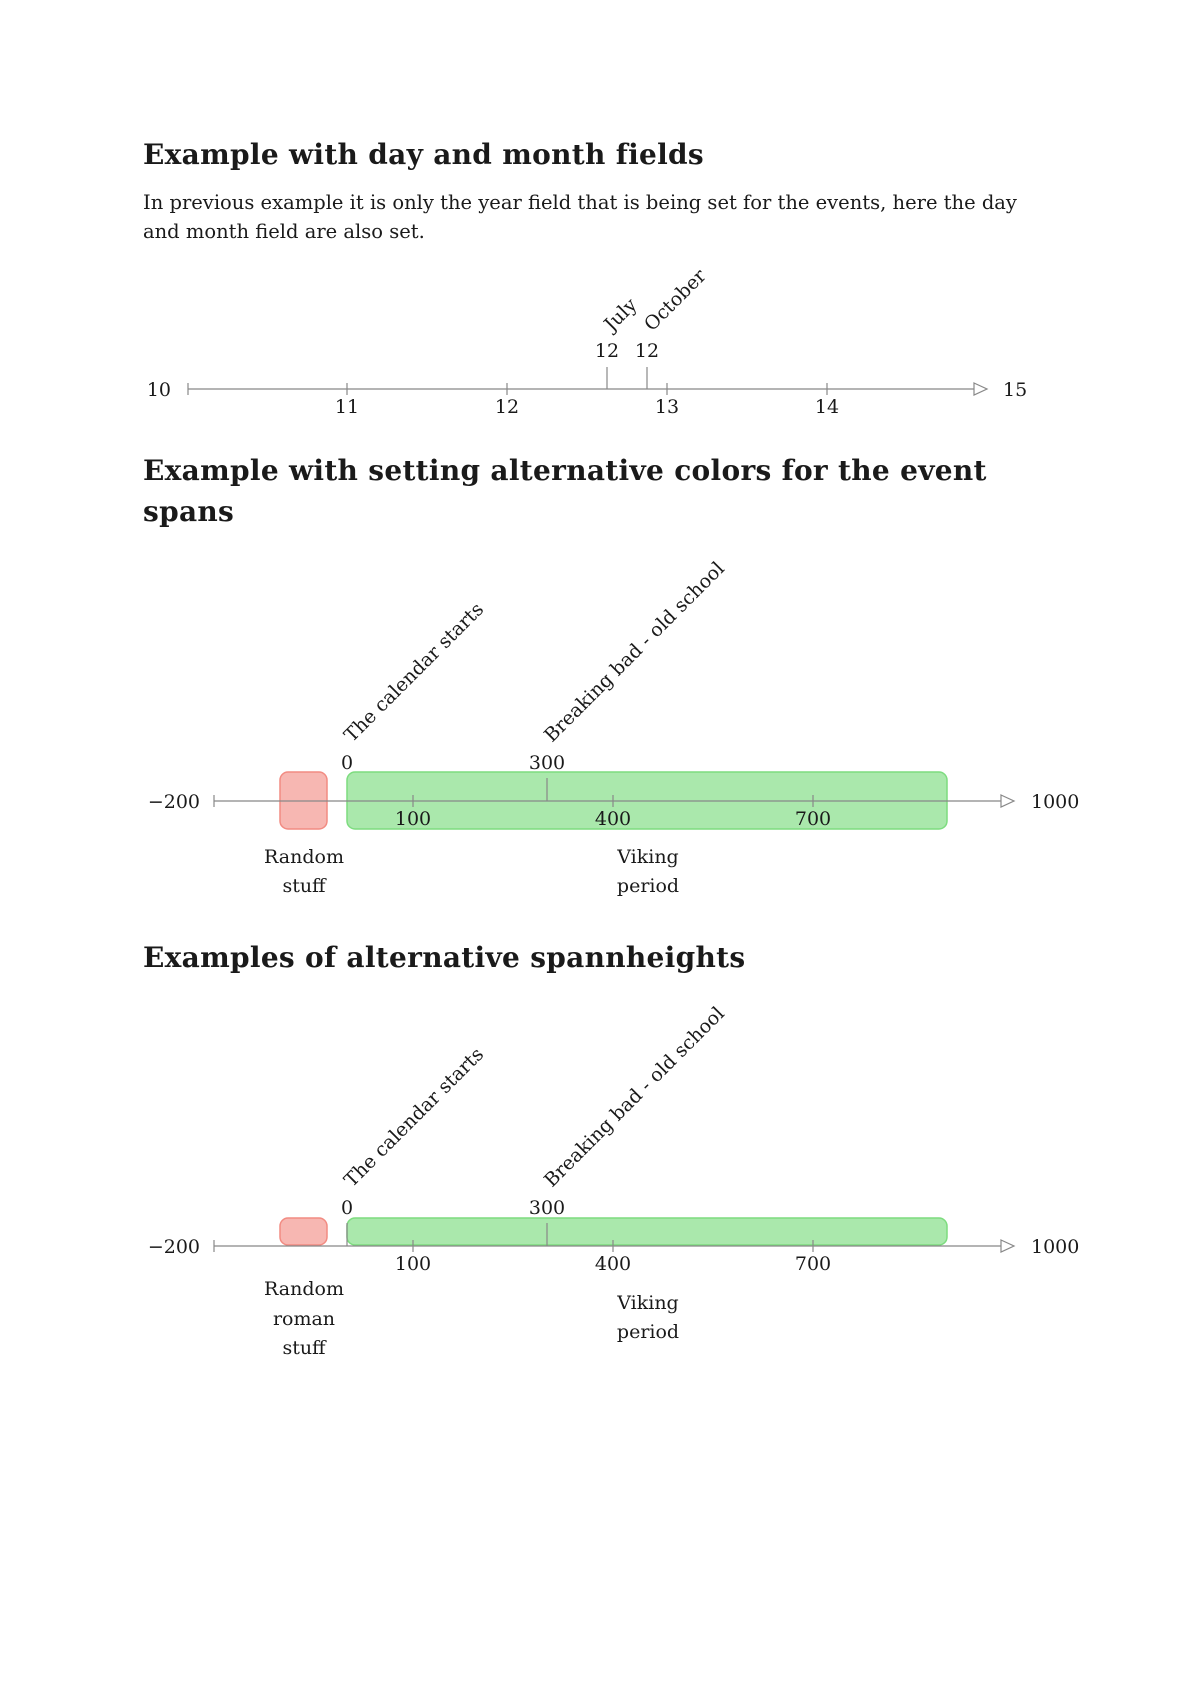  Describe the element at coordinates (675, 299) in the screenshot. I see `event-label: October` at that location.